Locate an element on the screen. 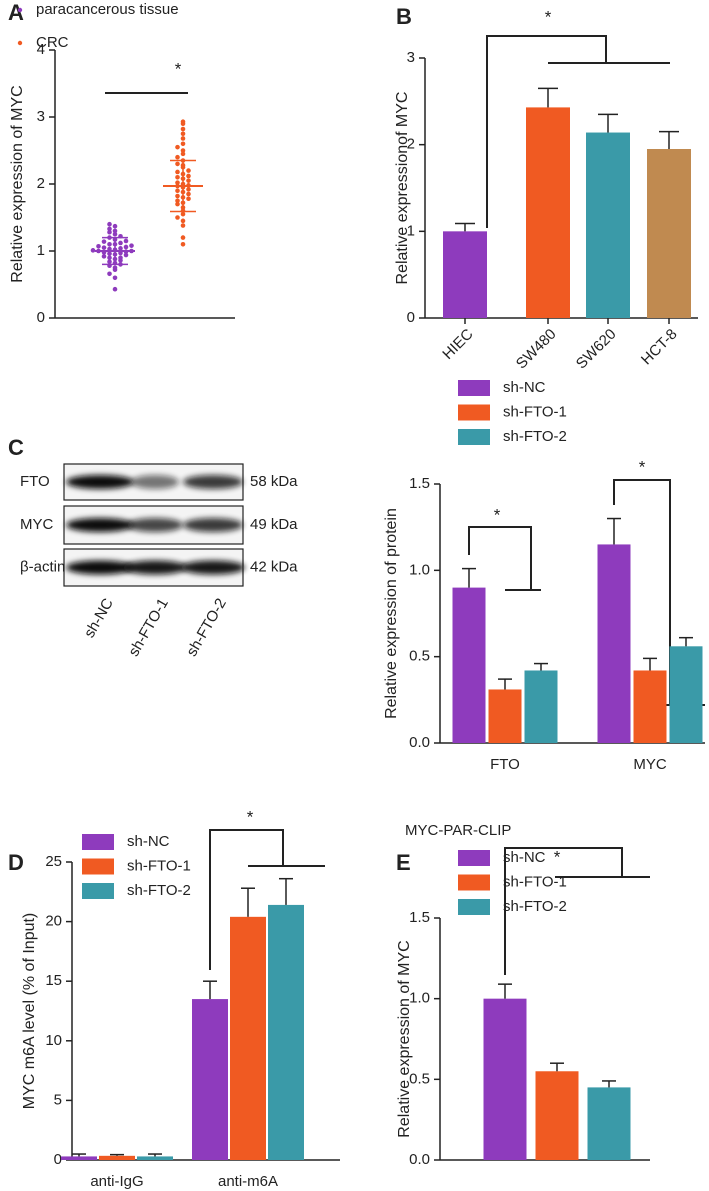 Image resolution: width=709 pixels, height=1191 pixels. blot-lane-label: sh-FTO-1 is located at coordinates (148, 627).